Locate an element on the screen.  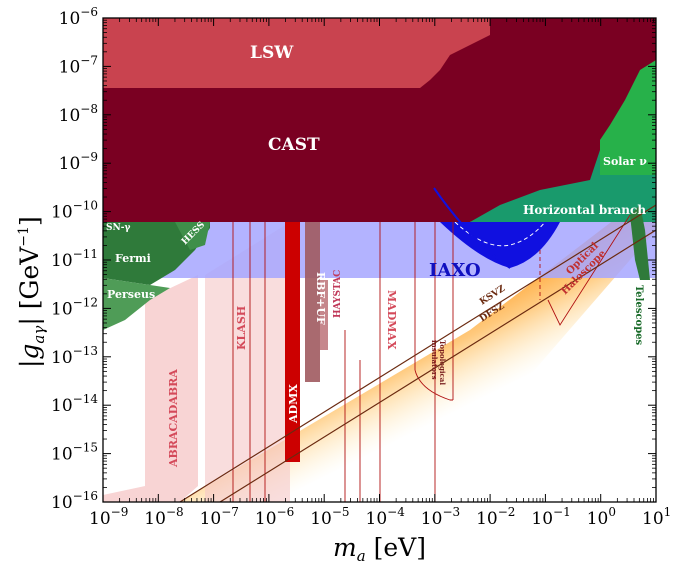
abracadabra-region is located at coordinates (150, 388).